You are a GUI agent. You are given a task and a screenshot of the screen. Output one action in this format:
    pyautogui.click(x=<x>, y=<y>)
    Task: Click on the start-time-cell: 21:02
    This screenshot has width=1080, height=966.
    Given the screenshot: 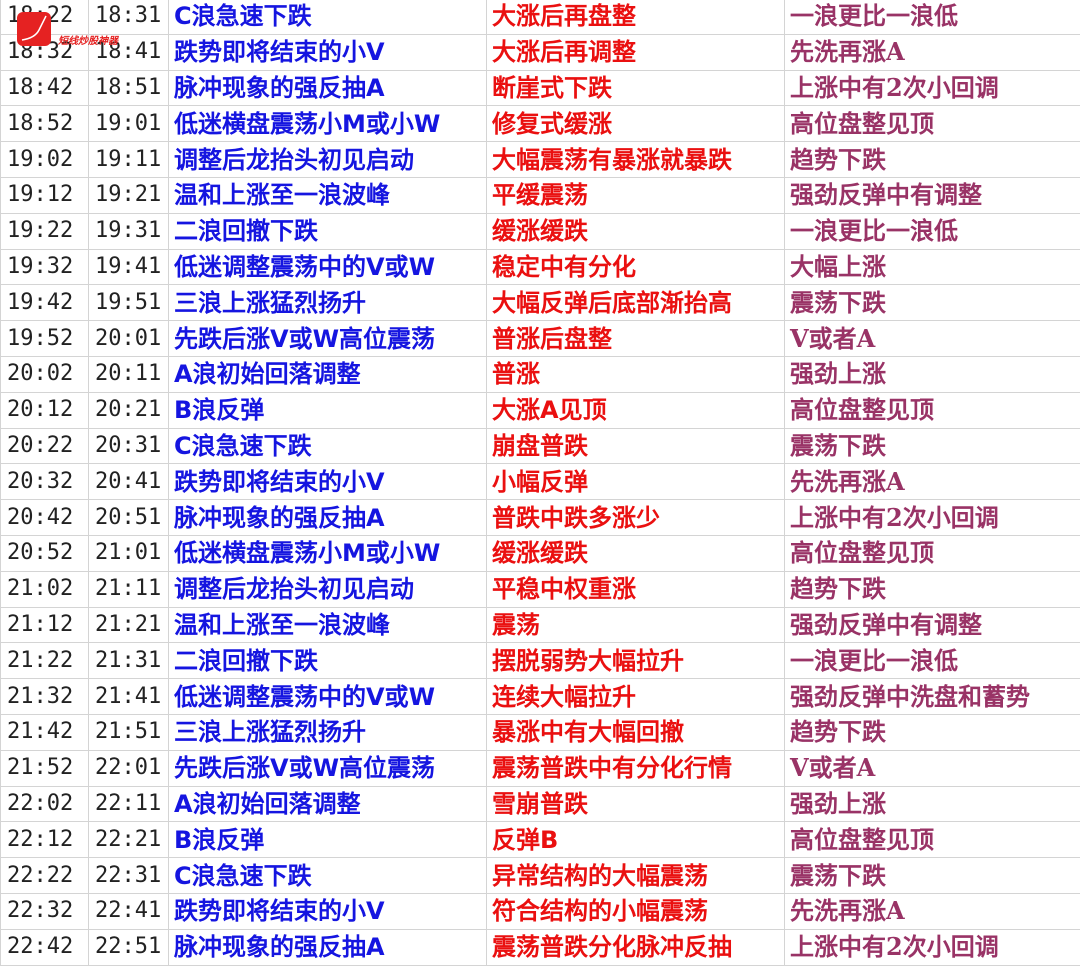 What is the action you would take?
    pyautogui.click(x=45, y=589)
    